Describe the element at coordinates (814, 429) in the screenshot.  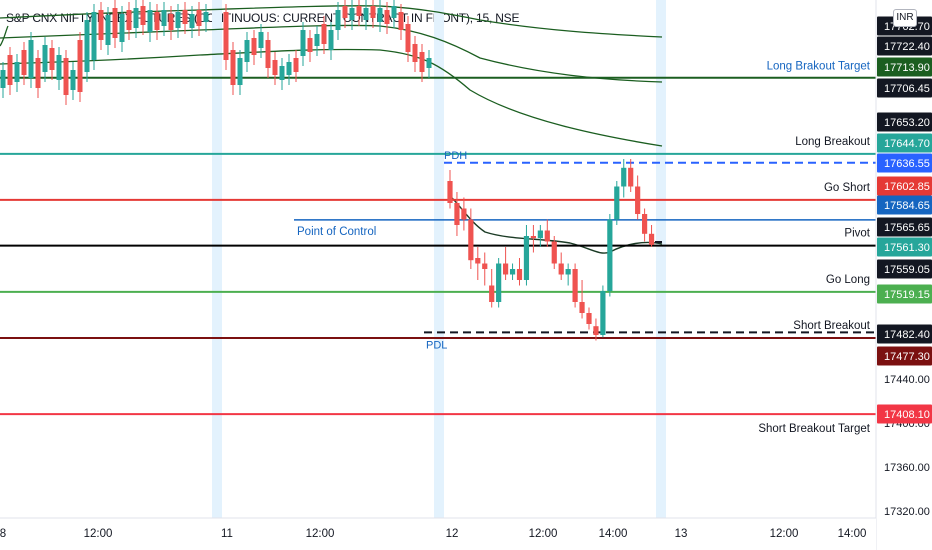
I see `level-label-6: Short Breakout Target` at that location.